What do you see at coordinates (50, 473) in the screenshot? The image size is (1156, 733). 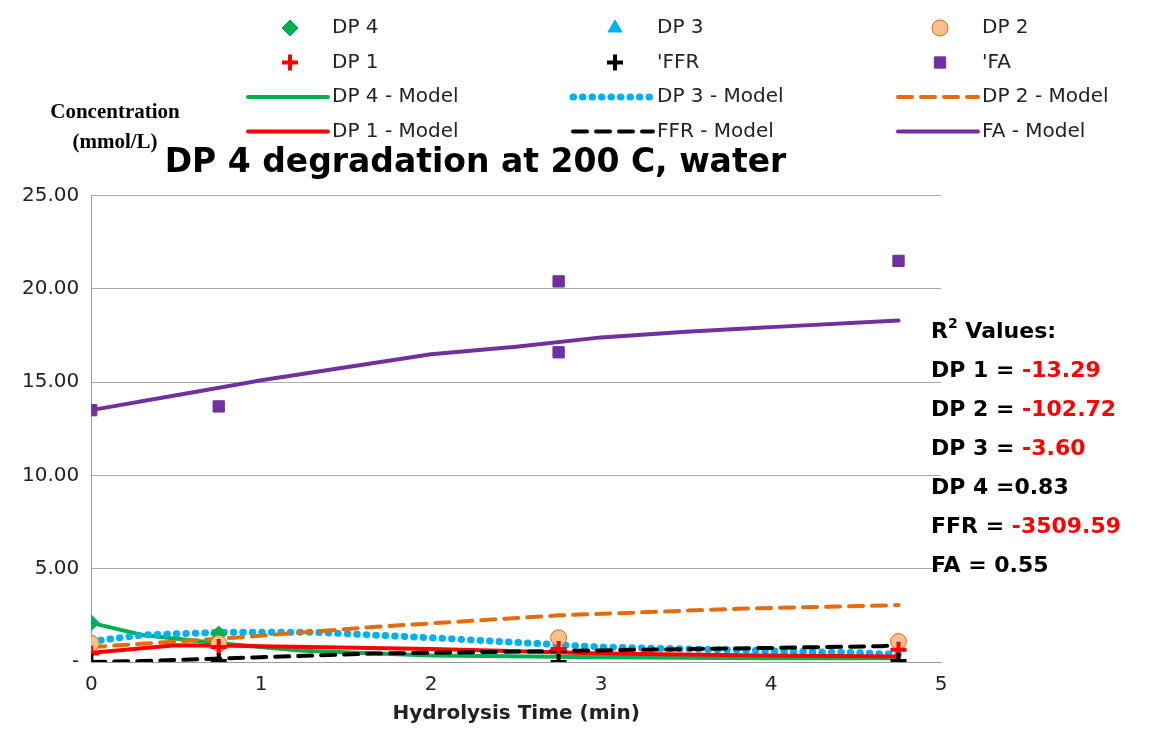 I see `y-tick-label: 10.00` at bounding box center [50, 473].